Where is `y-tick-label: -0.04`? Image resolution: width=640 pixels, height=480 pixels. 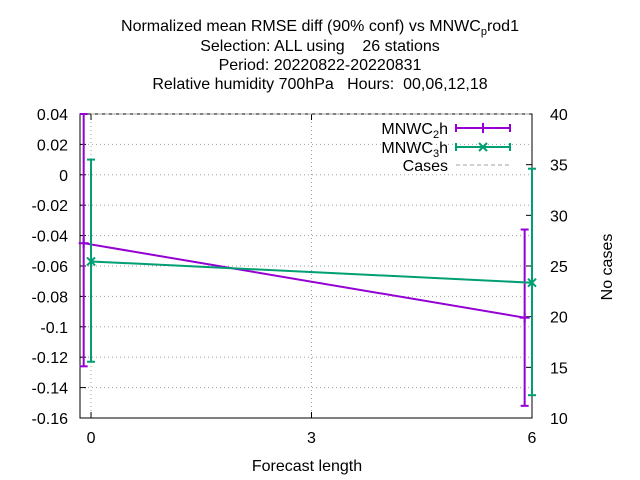
y-tick-label: -0.04 is located at coordinates (50, 237).